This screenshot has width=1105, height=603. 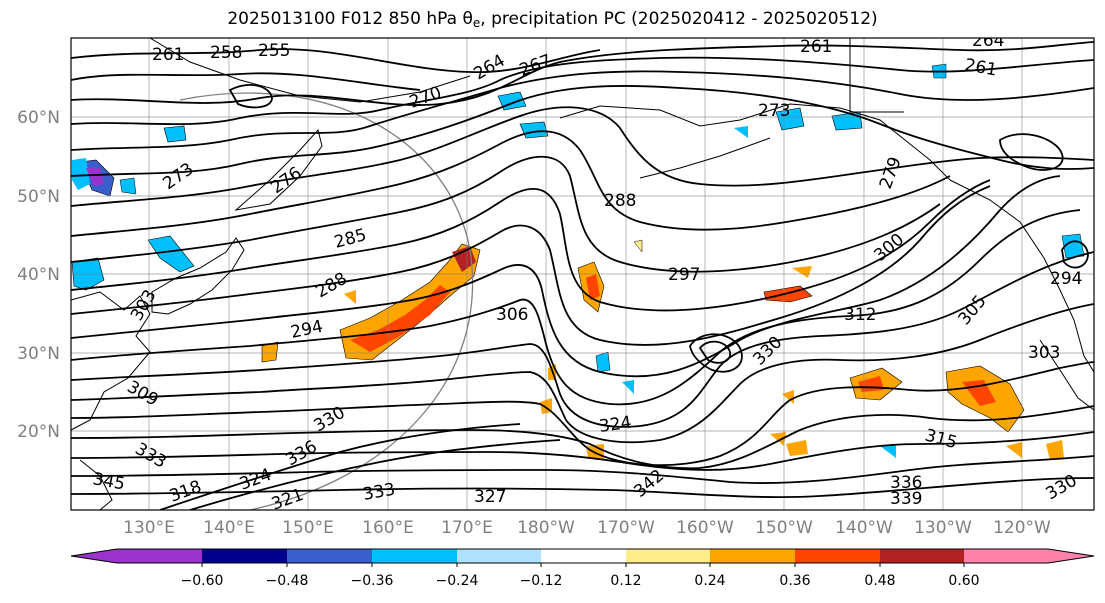 I want to click on contour-label: 297, so click(x=684, y=275).